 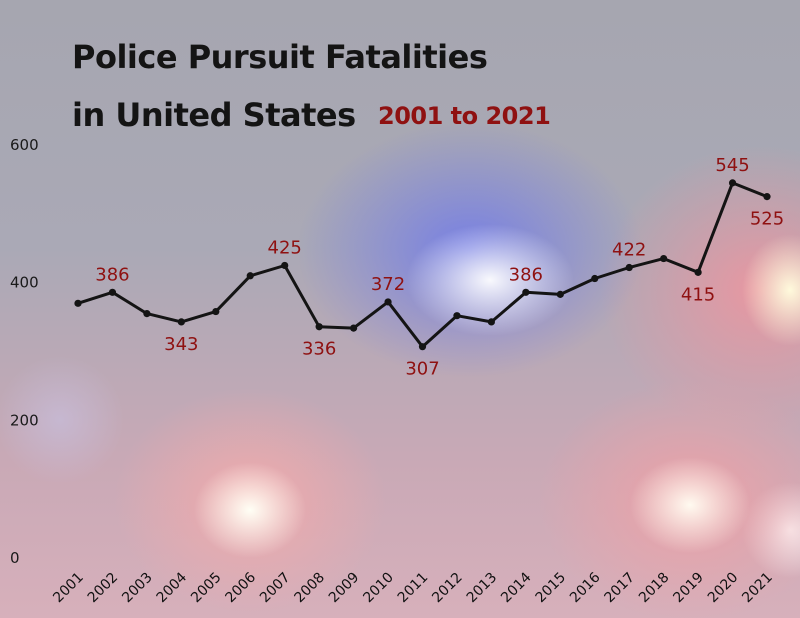 I want to click on data-label: 425, so click(x=285, y=247).